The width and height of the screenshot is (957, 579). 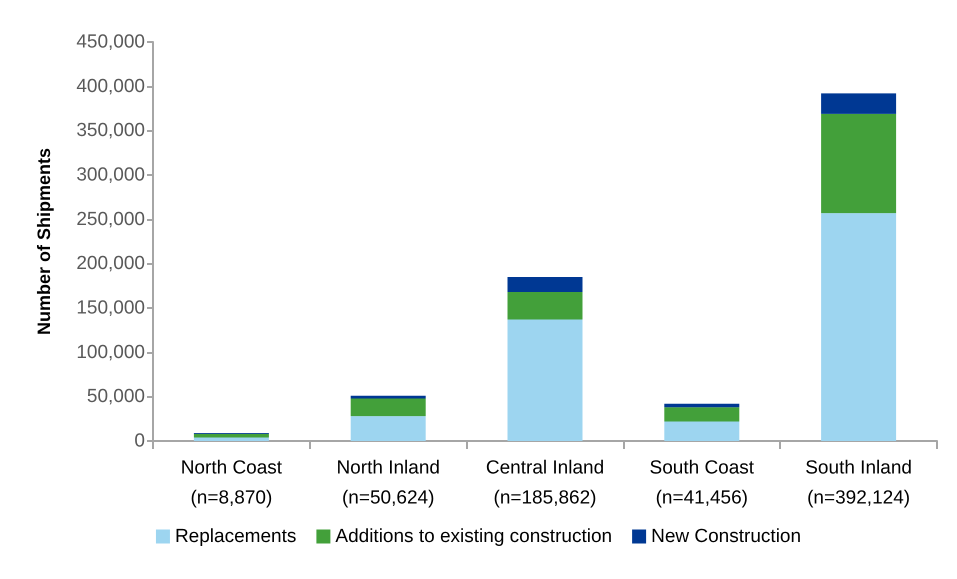 I want to click on legend-label: Replacements, so click(x=235, y=536).